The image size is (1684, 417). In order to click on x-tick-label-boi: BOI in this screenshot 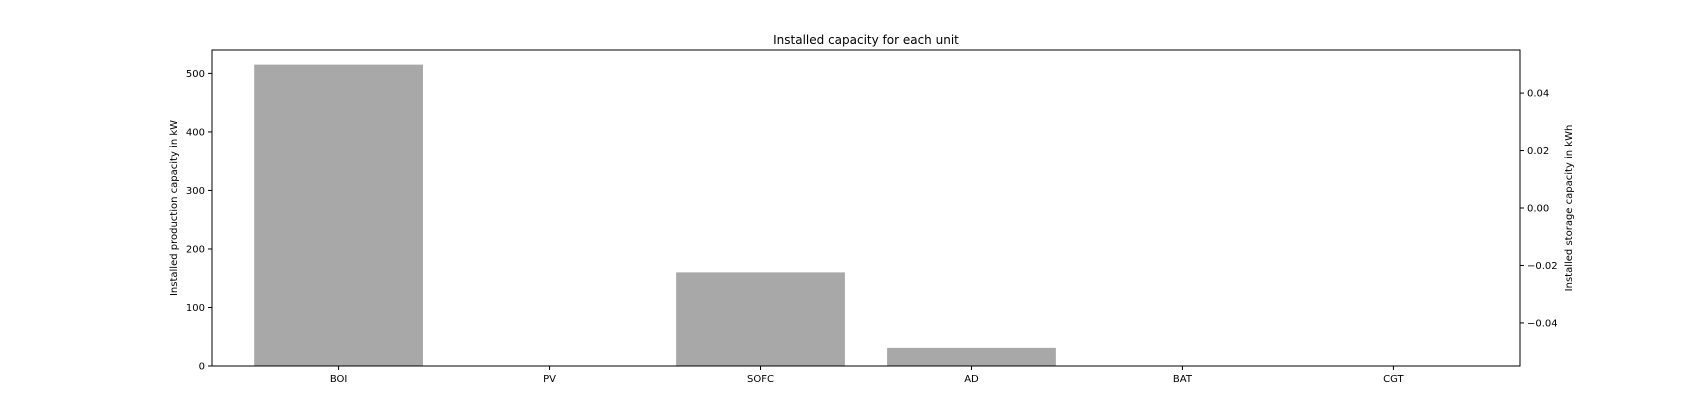, I will do `click(339, 379)`.